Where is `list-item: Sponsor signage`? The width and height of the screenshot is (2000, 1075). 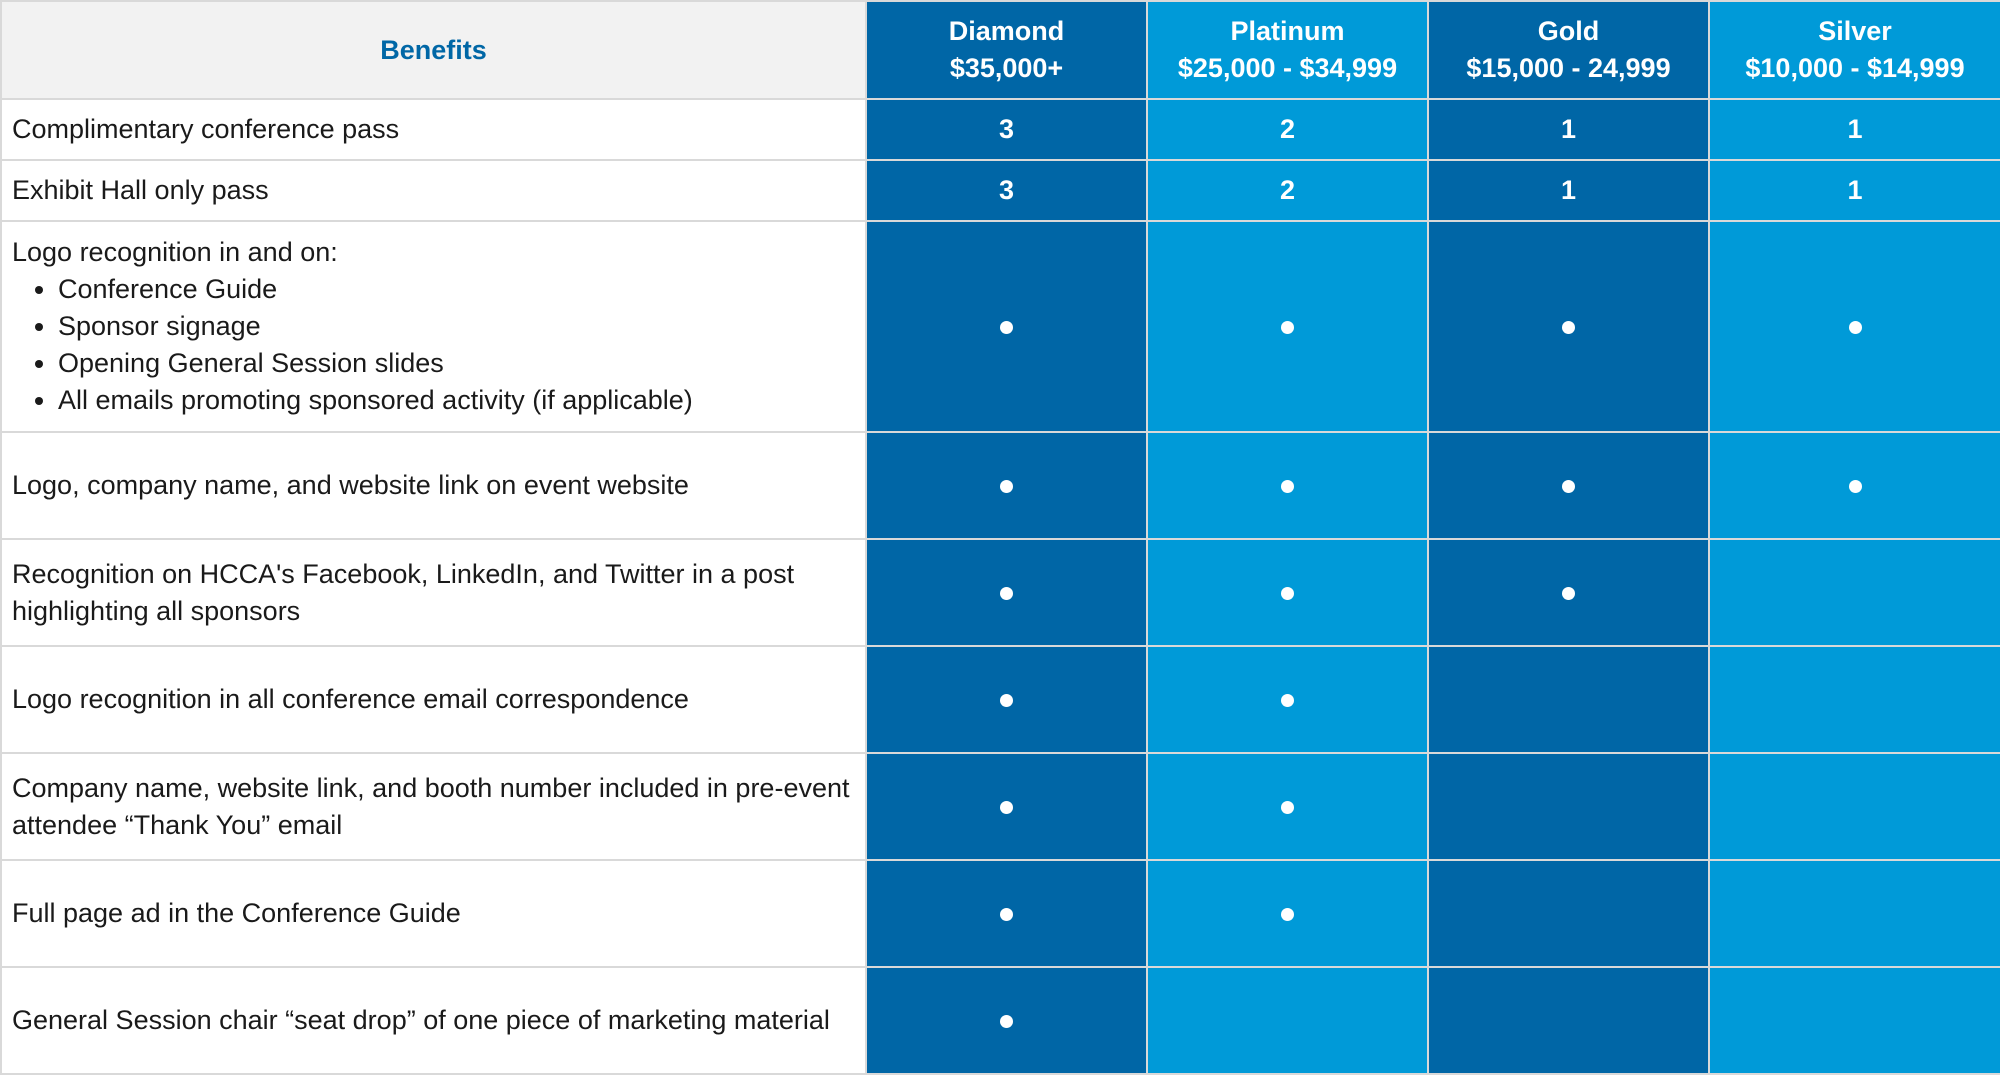 list-item: Sponsor signage is located at coordinates (456, 326).